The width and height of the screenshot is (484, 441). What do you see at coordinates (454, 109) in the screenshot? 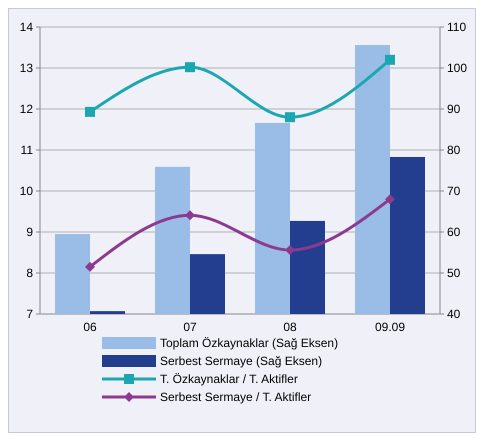
I see `y2-tick-label: 90` at bounding box center [454, 109].